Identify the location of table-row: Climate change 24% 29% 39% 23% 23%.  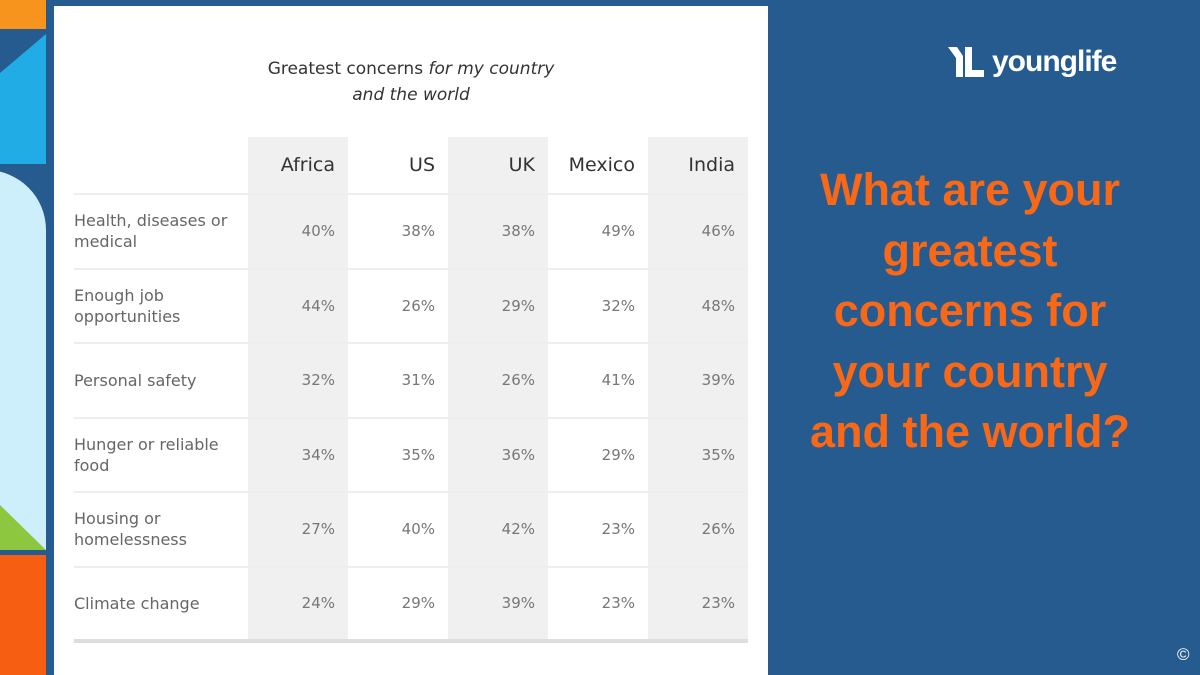
(411, 604).